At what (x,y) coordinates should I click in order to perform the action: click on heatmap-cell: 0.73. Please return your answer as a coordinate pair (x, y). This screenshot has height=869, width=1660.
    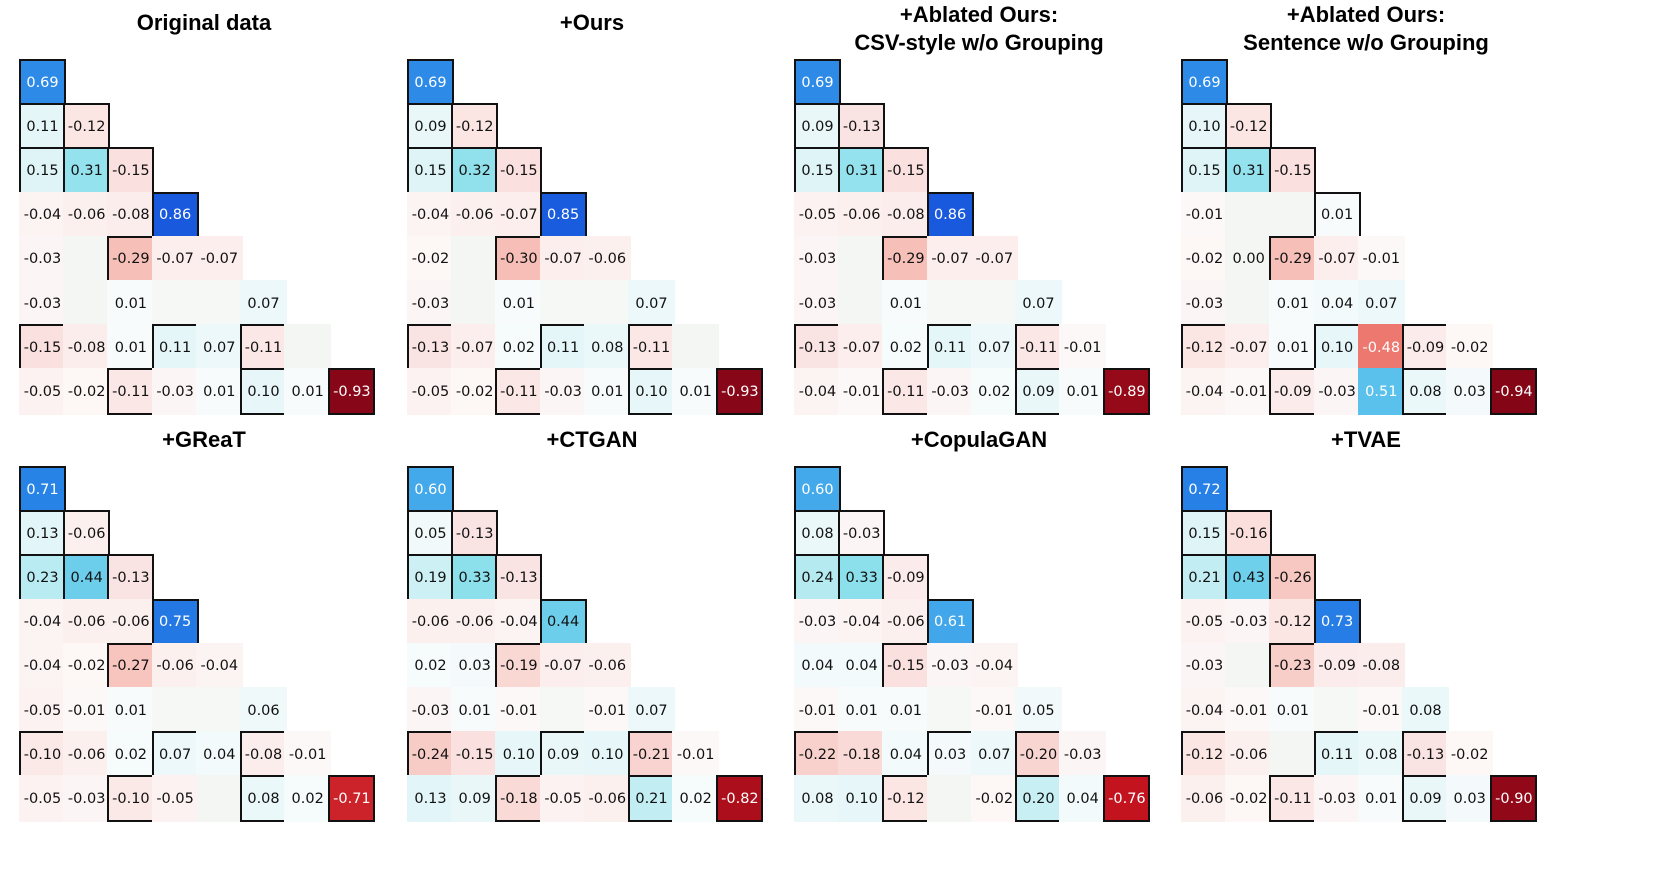
    Looking at the image, I should click on (1337, 622).